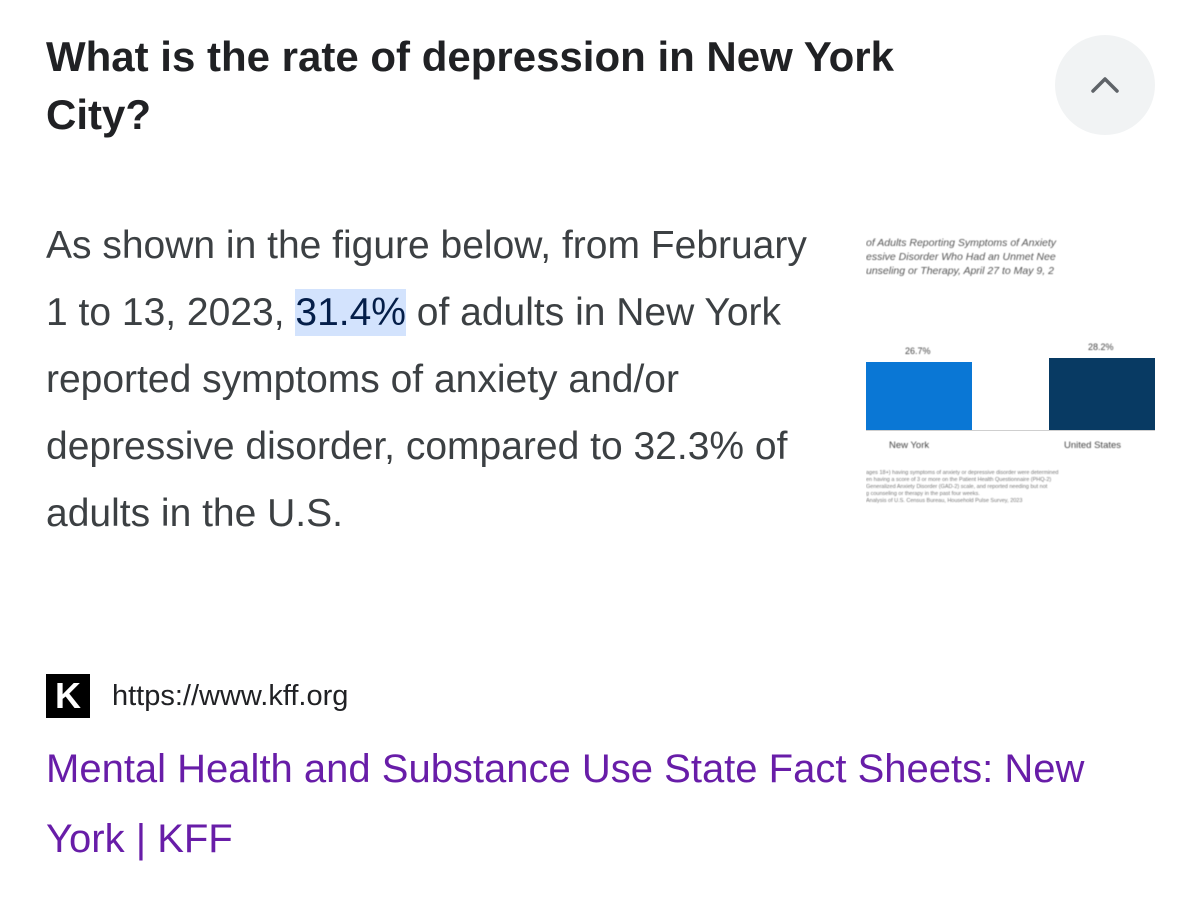  Describe the element at coordinates (1102, 394) in the screenshot. I see `chart-bar-united-states` at that location.